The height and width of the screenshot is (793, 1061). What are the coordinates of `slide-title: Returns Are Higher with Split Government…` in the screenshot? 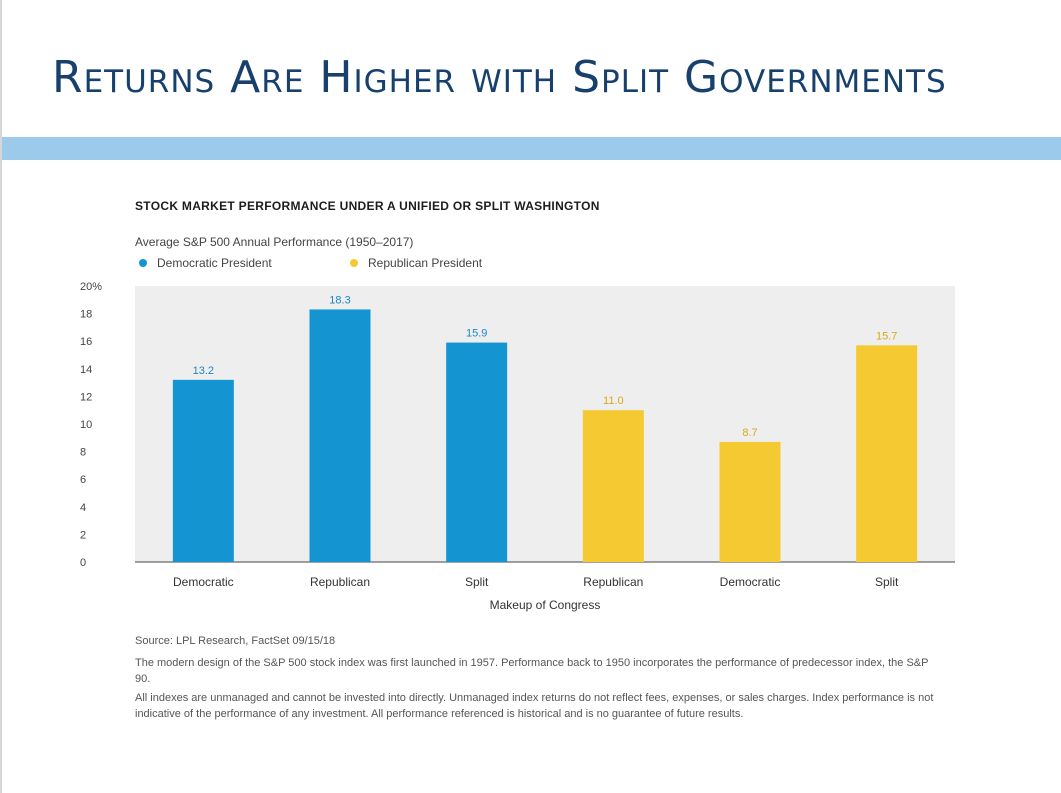 It's located at (499, 77).